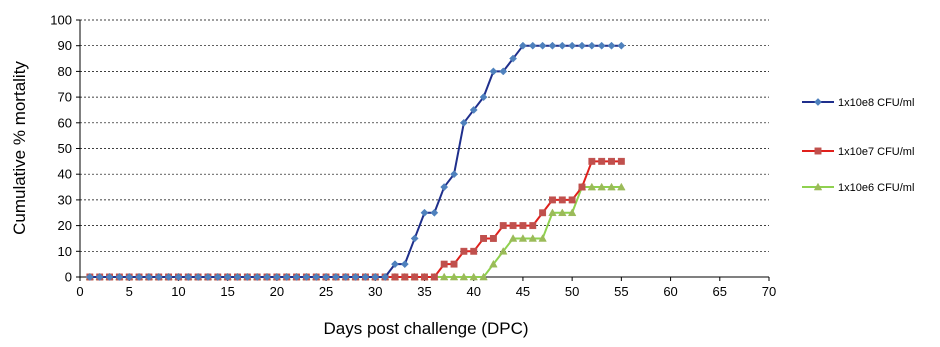 The image size is (940, 347). I want to click on legend-item-3: 1x10e6 CFU/ml, so click(858, 188).